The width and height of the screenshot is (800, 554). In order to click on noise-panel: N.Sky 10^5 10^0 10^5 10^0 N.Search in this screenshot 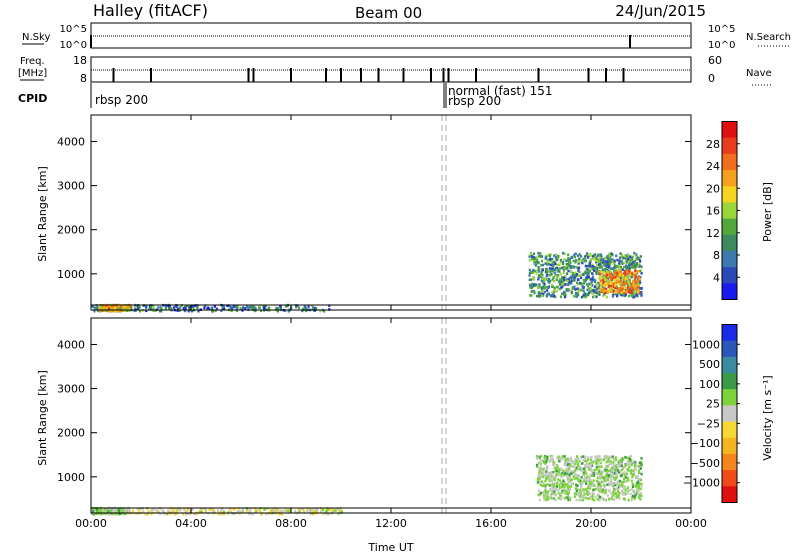, I will do `click(406, 36)`.